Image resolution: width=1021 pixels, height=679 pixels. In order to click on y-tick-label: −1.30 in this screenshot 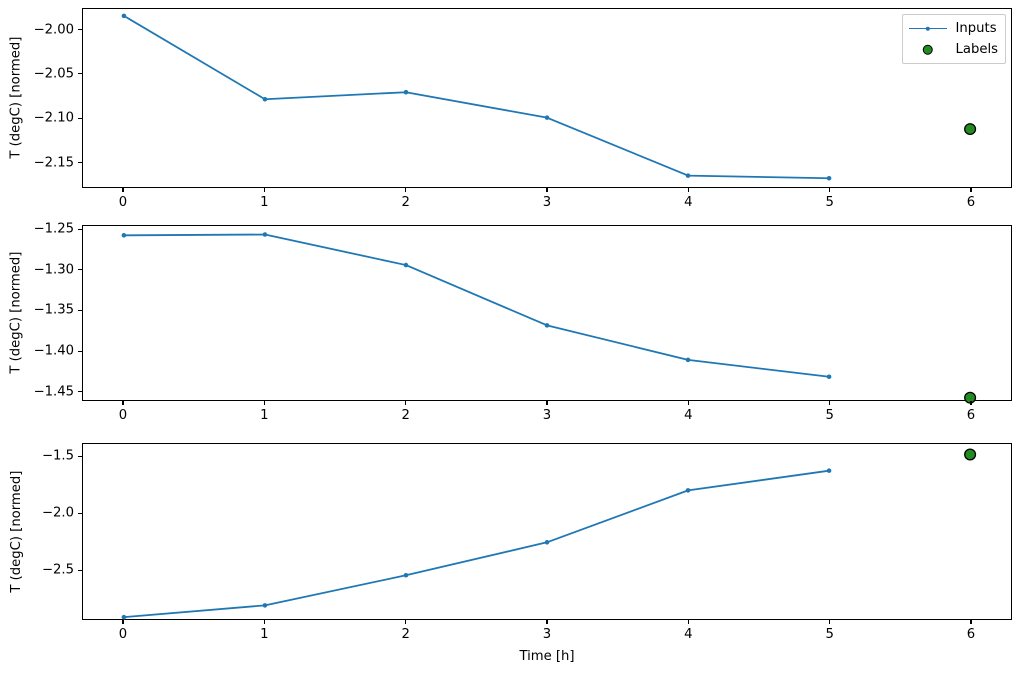, I will do `click(53, 270)`.